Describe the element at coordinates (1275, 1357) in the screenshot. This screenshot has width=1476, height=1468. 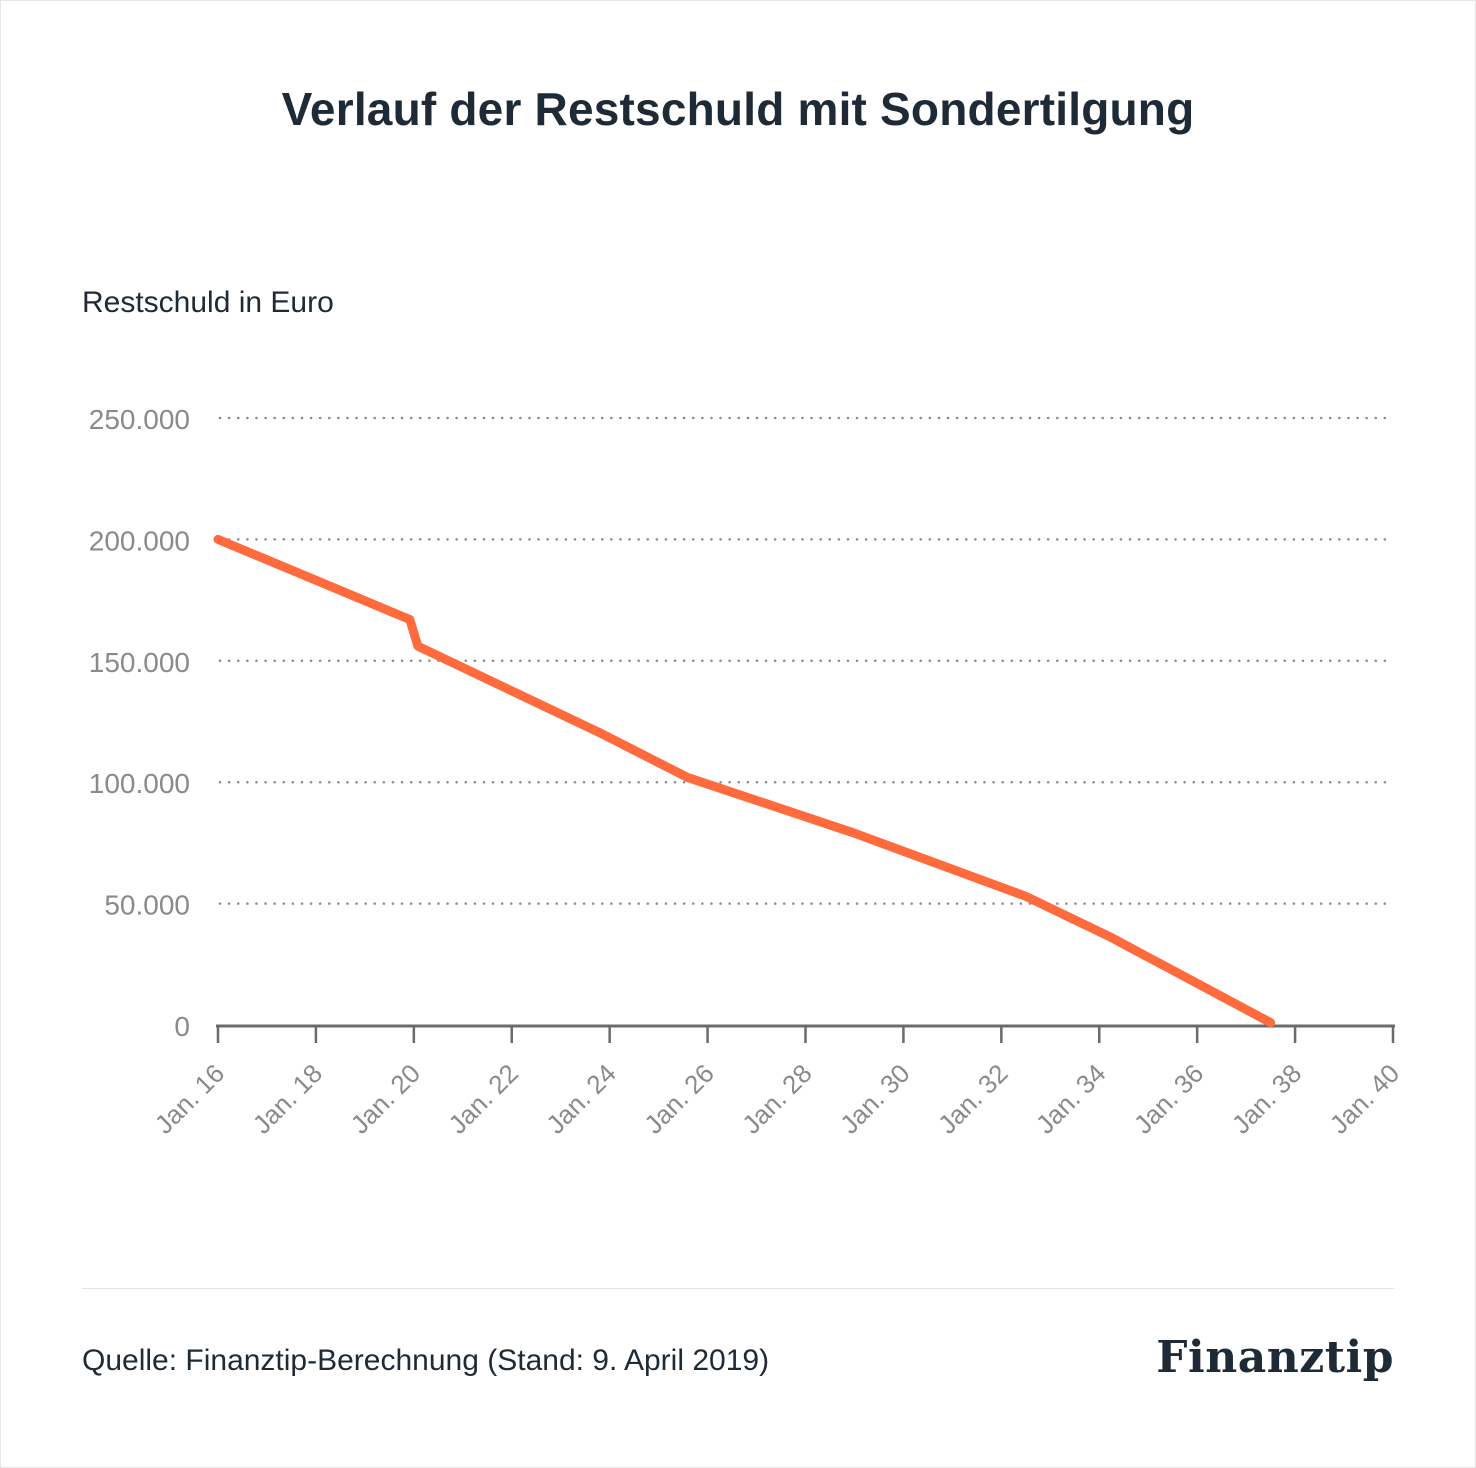
I see `finanztip-logo: Finanztip` at that location.